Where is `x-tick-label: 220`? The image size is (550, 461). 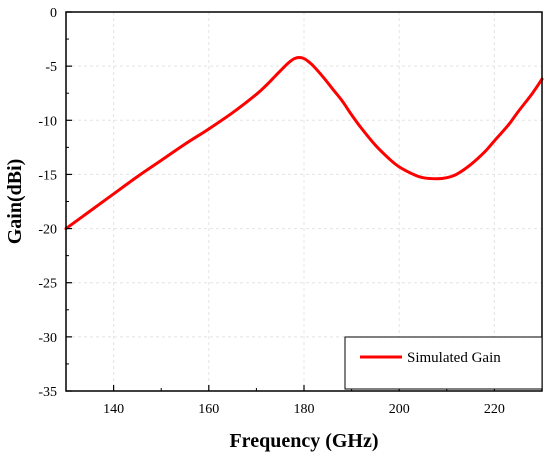
x-tick-label: 220 is located at coordinates (494, 409).